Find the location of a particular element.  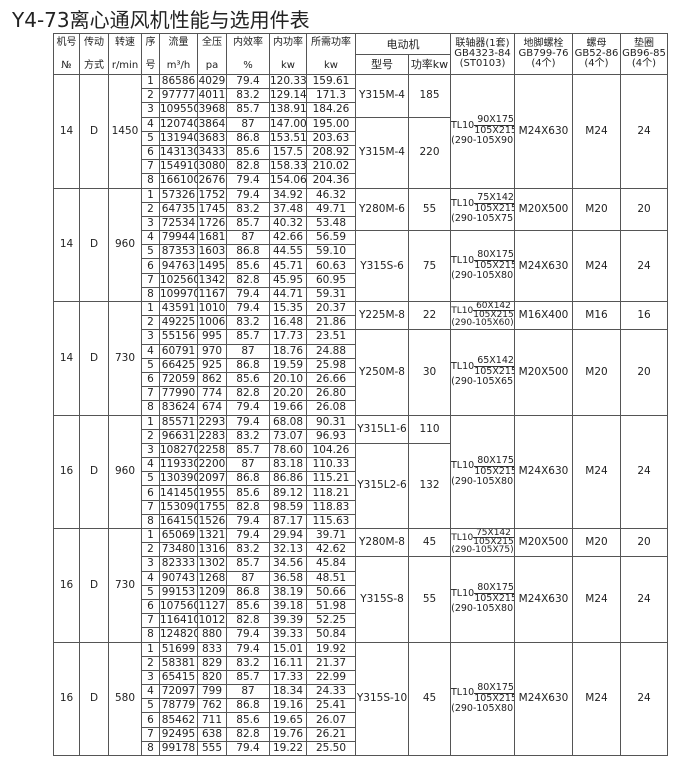

required-power: 26.08 is located at coordinates (331, 408).